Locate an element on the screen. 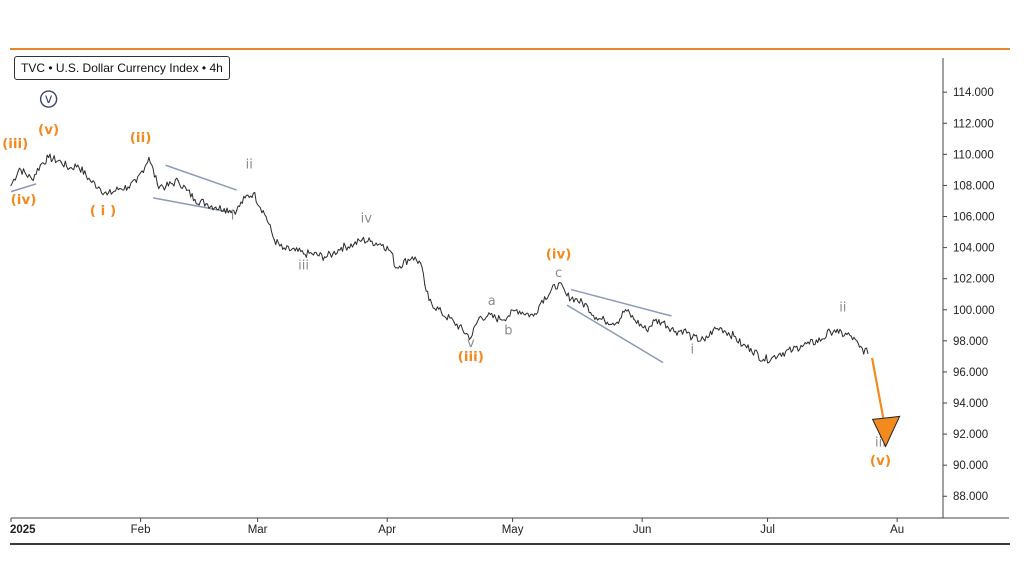  y-tick-label: 92.000 is located at coordinates (970, 435).